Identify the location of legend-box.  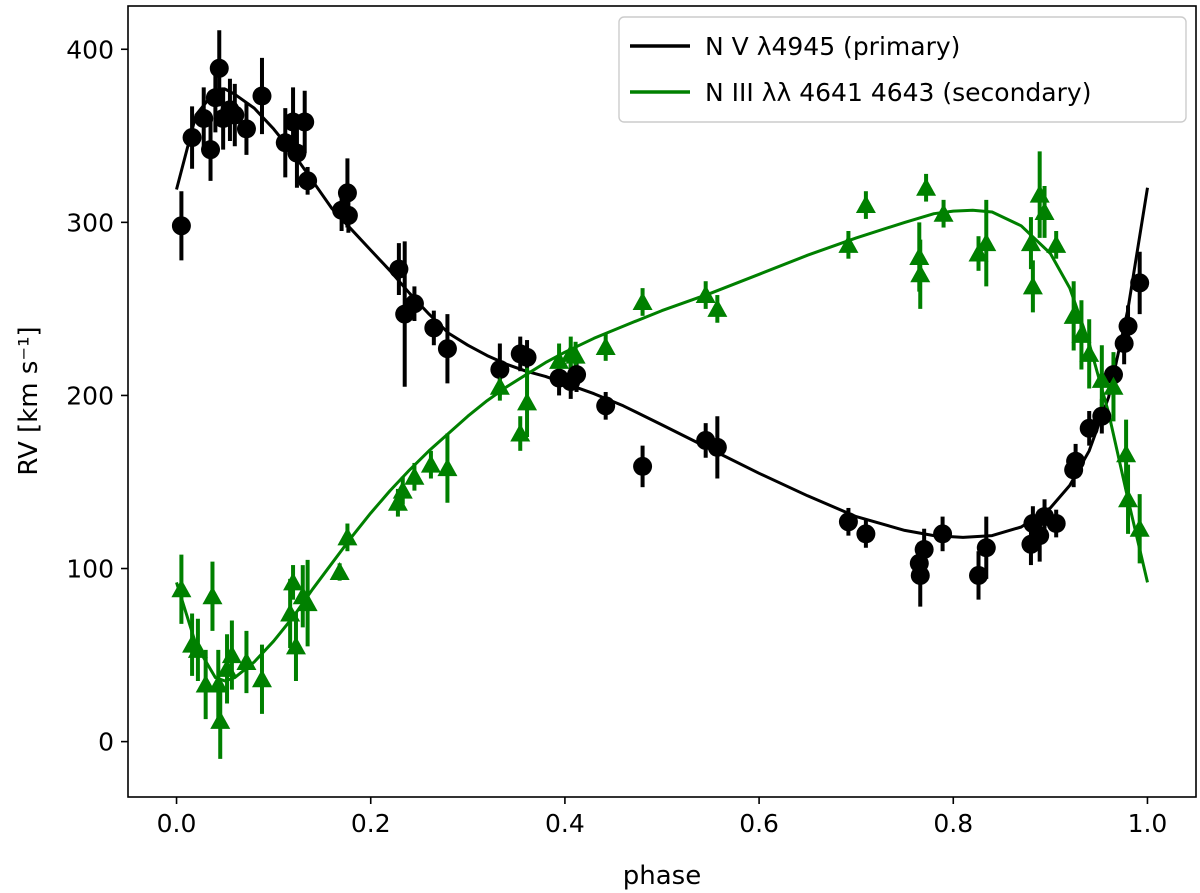
(902, 69).